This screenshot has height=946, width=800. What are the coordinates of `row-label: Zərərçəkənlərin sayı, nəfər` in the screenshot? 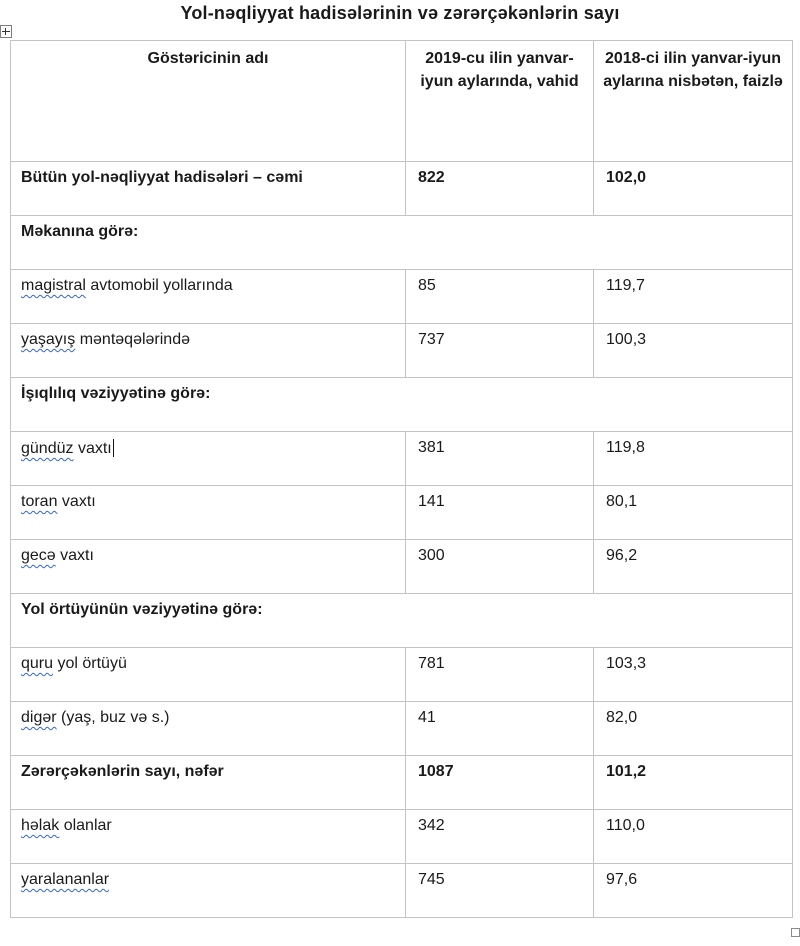 It's located at (122, 771).